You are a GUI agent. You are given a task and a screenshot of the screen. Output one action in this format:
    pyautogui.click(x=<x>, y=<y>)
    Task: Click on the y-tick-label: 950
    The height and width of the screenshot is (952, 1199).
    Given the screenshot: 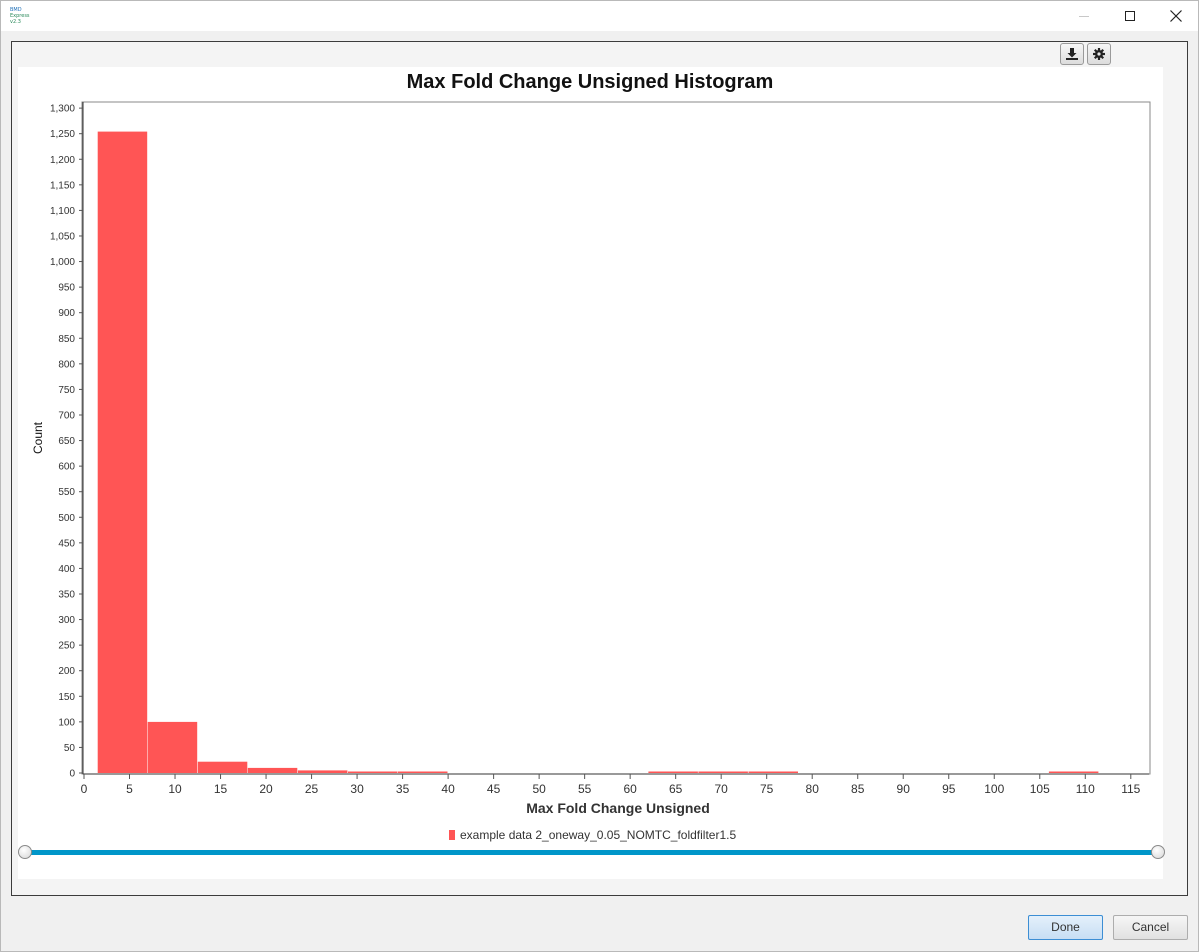 What is the action you would take?
    pyautogui.click(x=66, y=288)
    